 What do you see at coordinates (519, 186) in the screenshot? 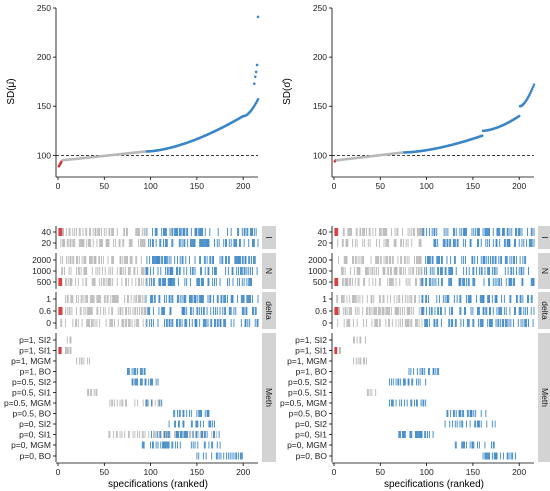
I see `x-tick-label: 200` at bounding box center [519, 186].